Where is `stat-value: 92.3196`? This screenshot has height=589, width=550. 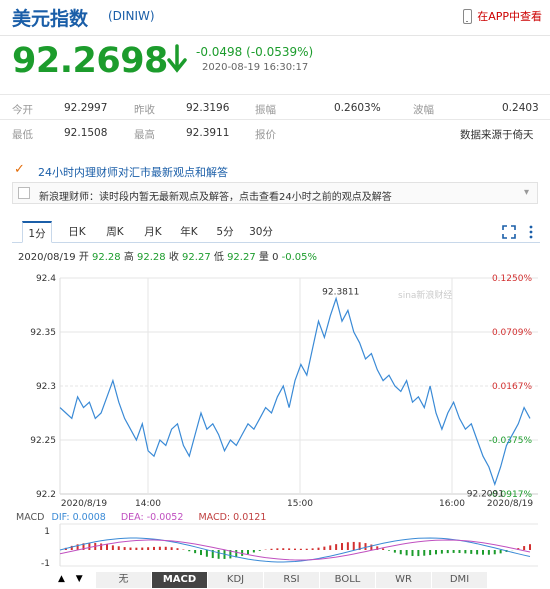
stat-value: 92.3196 is located at coordinates (208, 108).